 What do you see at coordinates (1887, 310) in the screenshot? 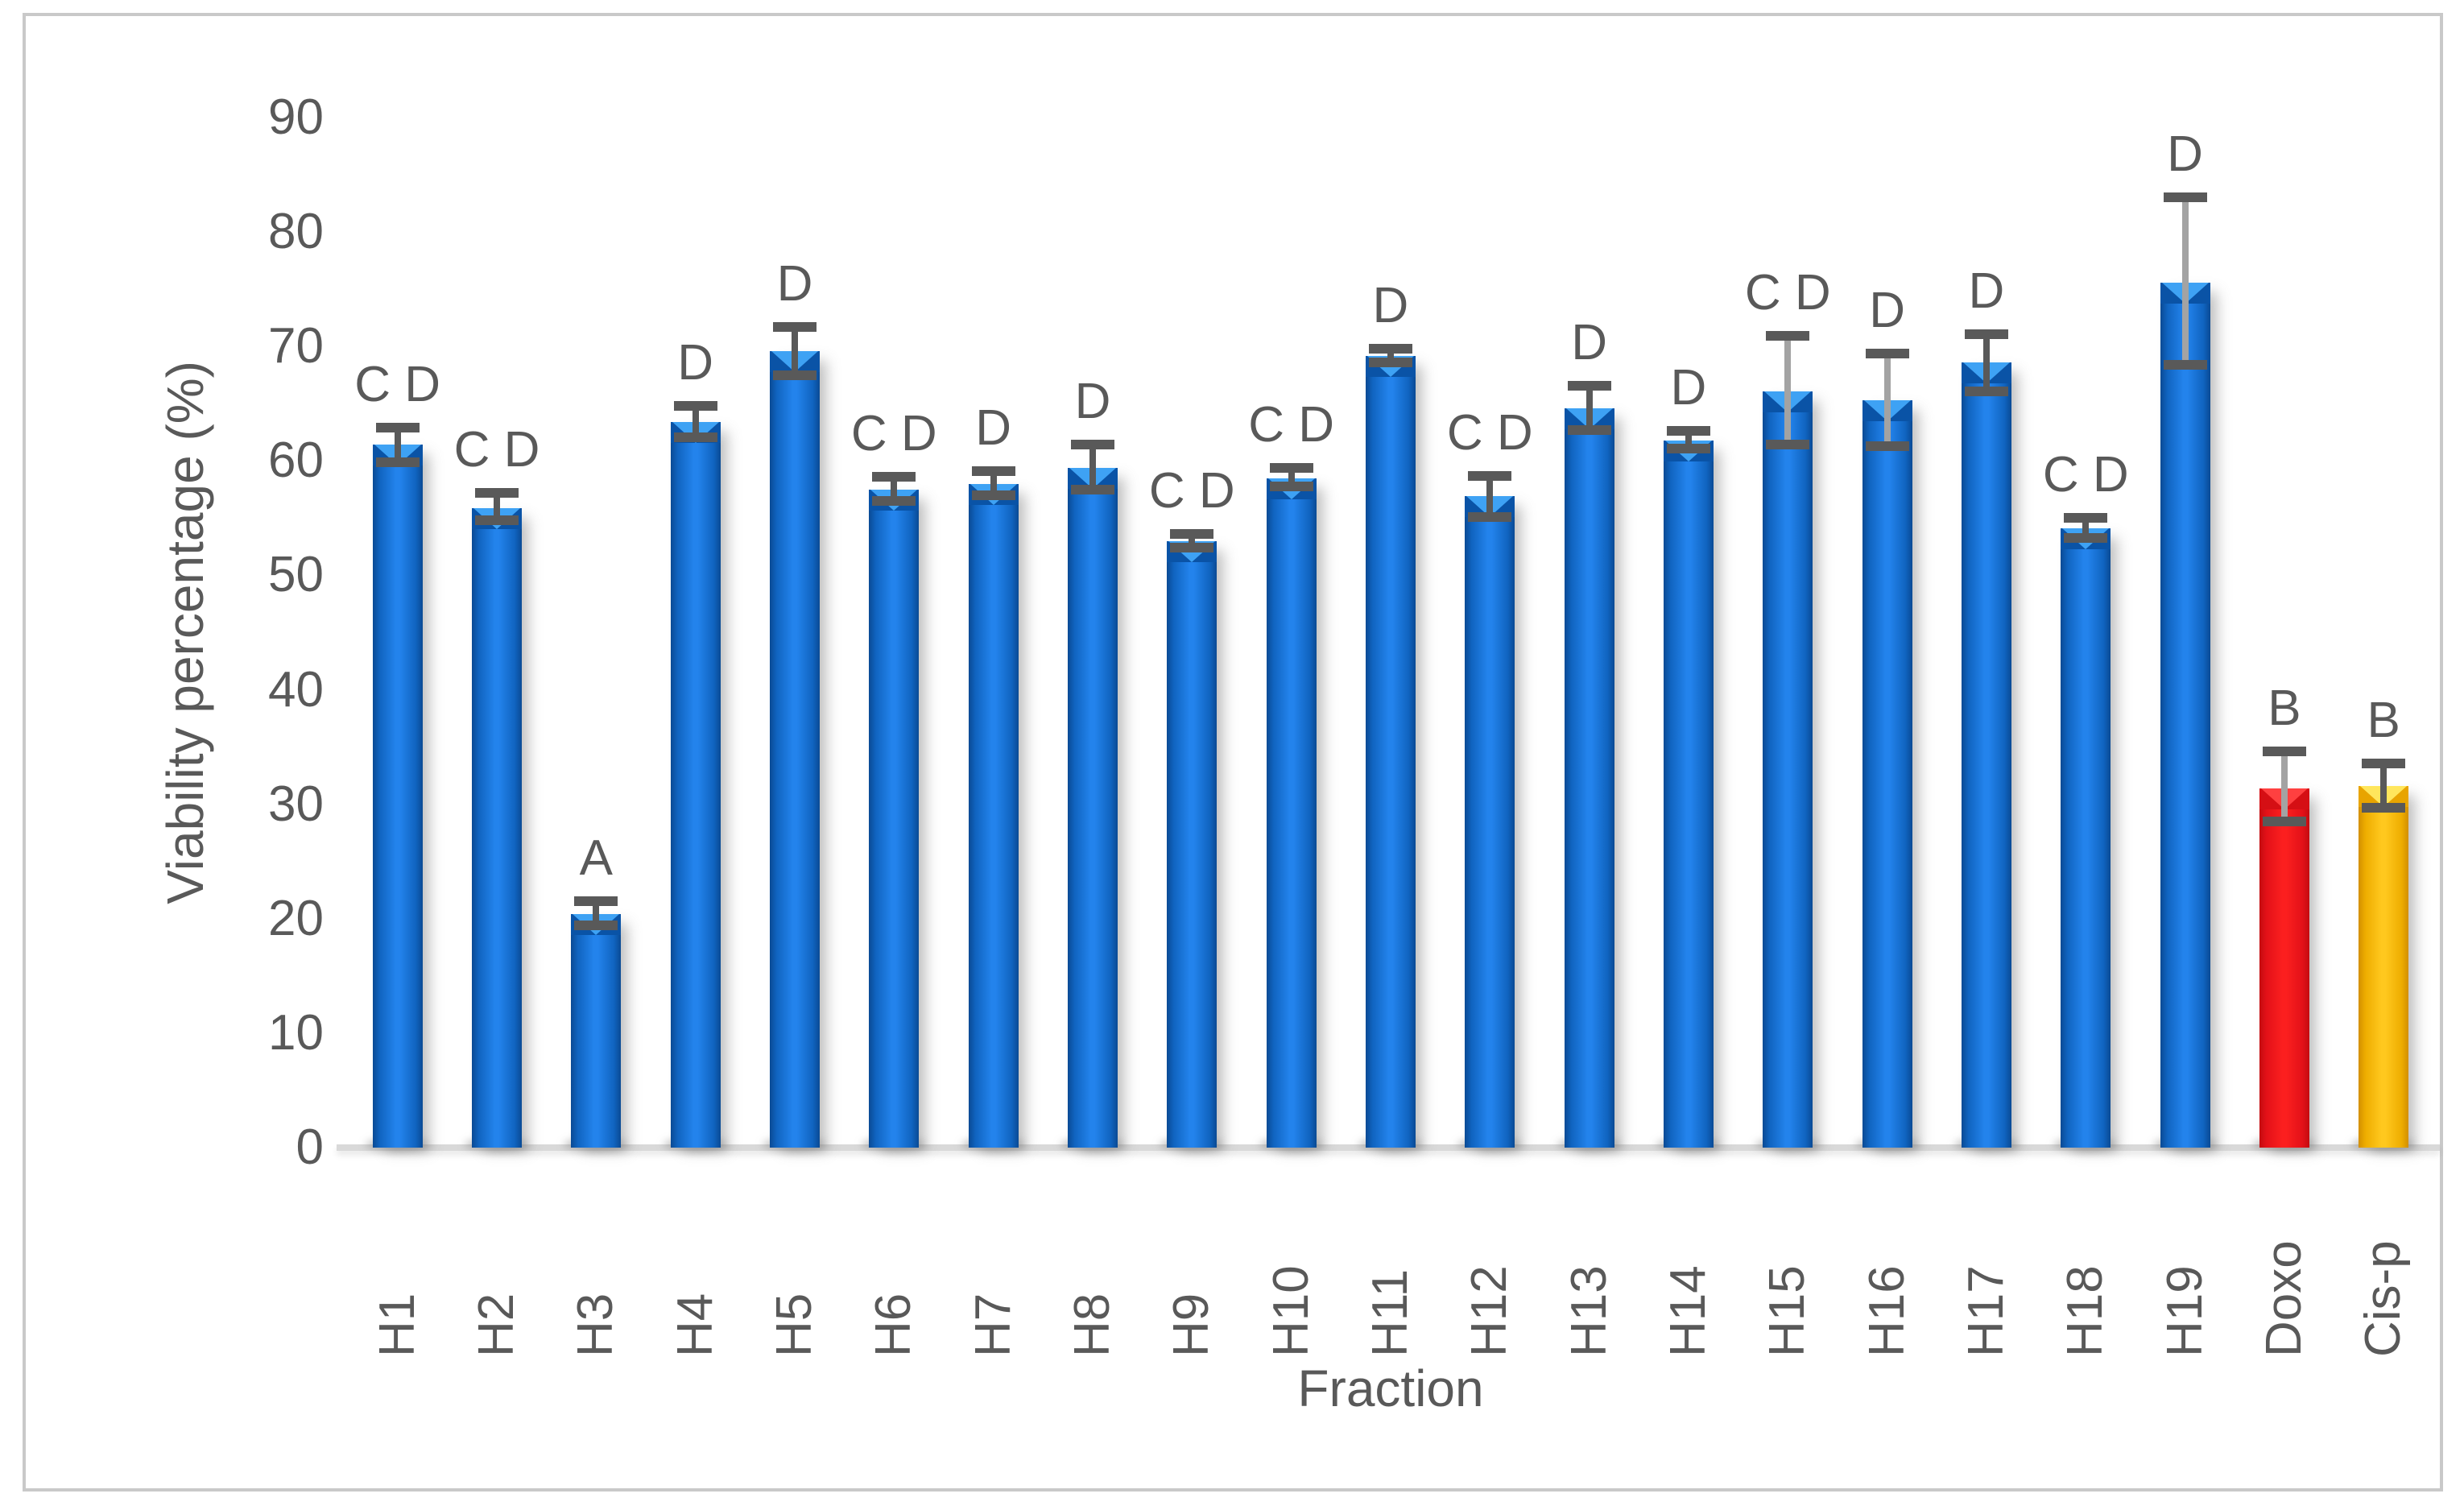
I see `significance-label-h16: D` at bounding box center [1887, 310].